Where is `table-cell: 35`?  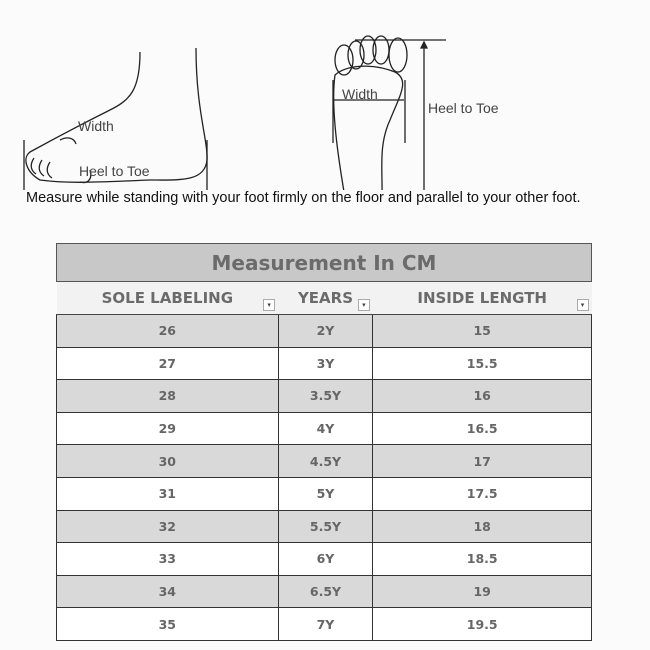
table-cell: 35 is located at coordinates (167, 624).